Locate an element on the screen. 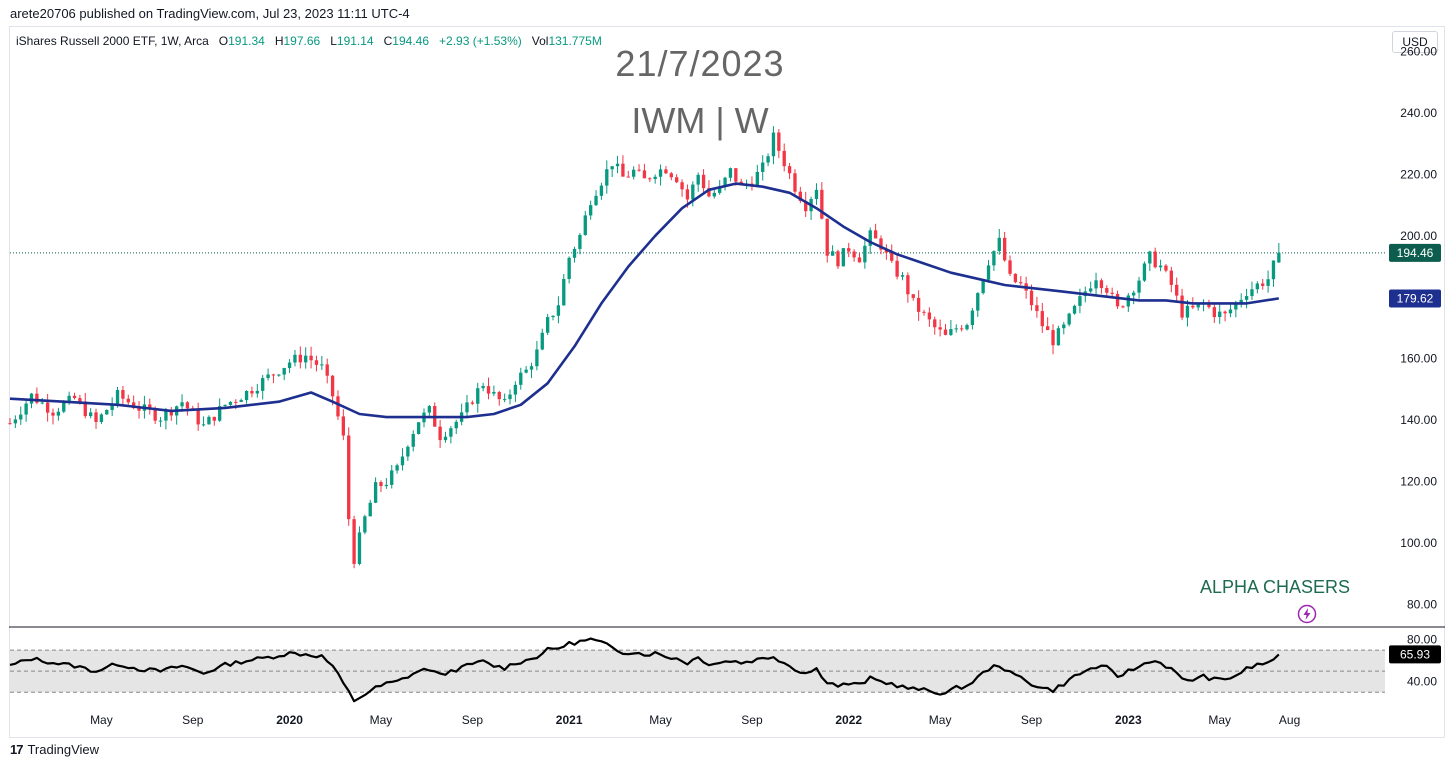 Image resolution: width=1456 pixels, height=767 pixels. chart-overlay-title: 21/7/2023 is located at coordinates (700, 63).